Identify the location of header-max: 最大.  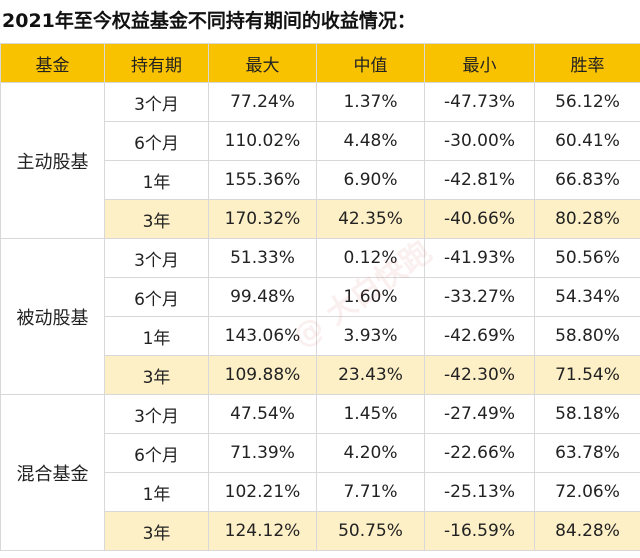
(262, 63).